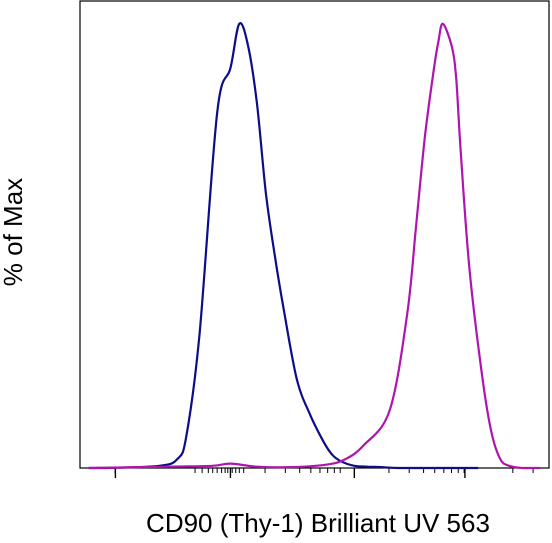 The width and height of the screenshot is (552, 543). I want to click on x-axis-label: CD90 (Thy-1) Brilliant UV 563, so click(318, 523).